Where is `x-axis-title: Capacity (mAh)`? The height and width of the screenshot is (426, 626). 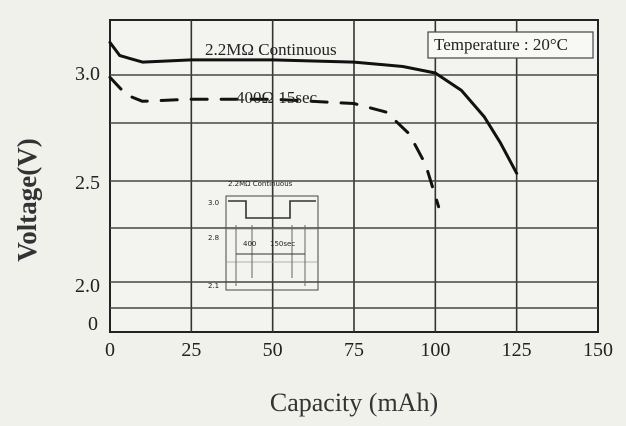 x-axis-title: Capacity (mAh) is located at coordinates (354, 402).